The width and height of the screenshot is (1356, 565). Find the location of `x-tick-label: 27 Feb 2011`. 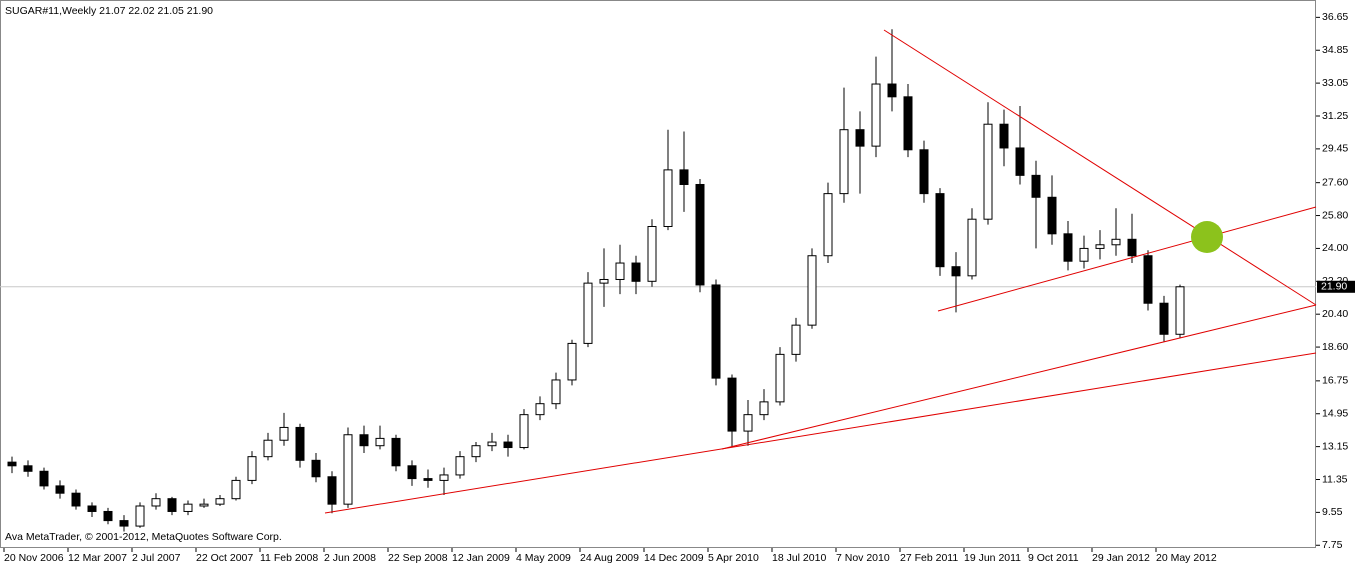

x-tick-label: 27 Feb 2011 is located at coordinates (929, 558).